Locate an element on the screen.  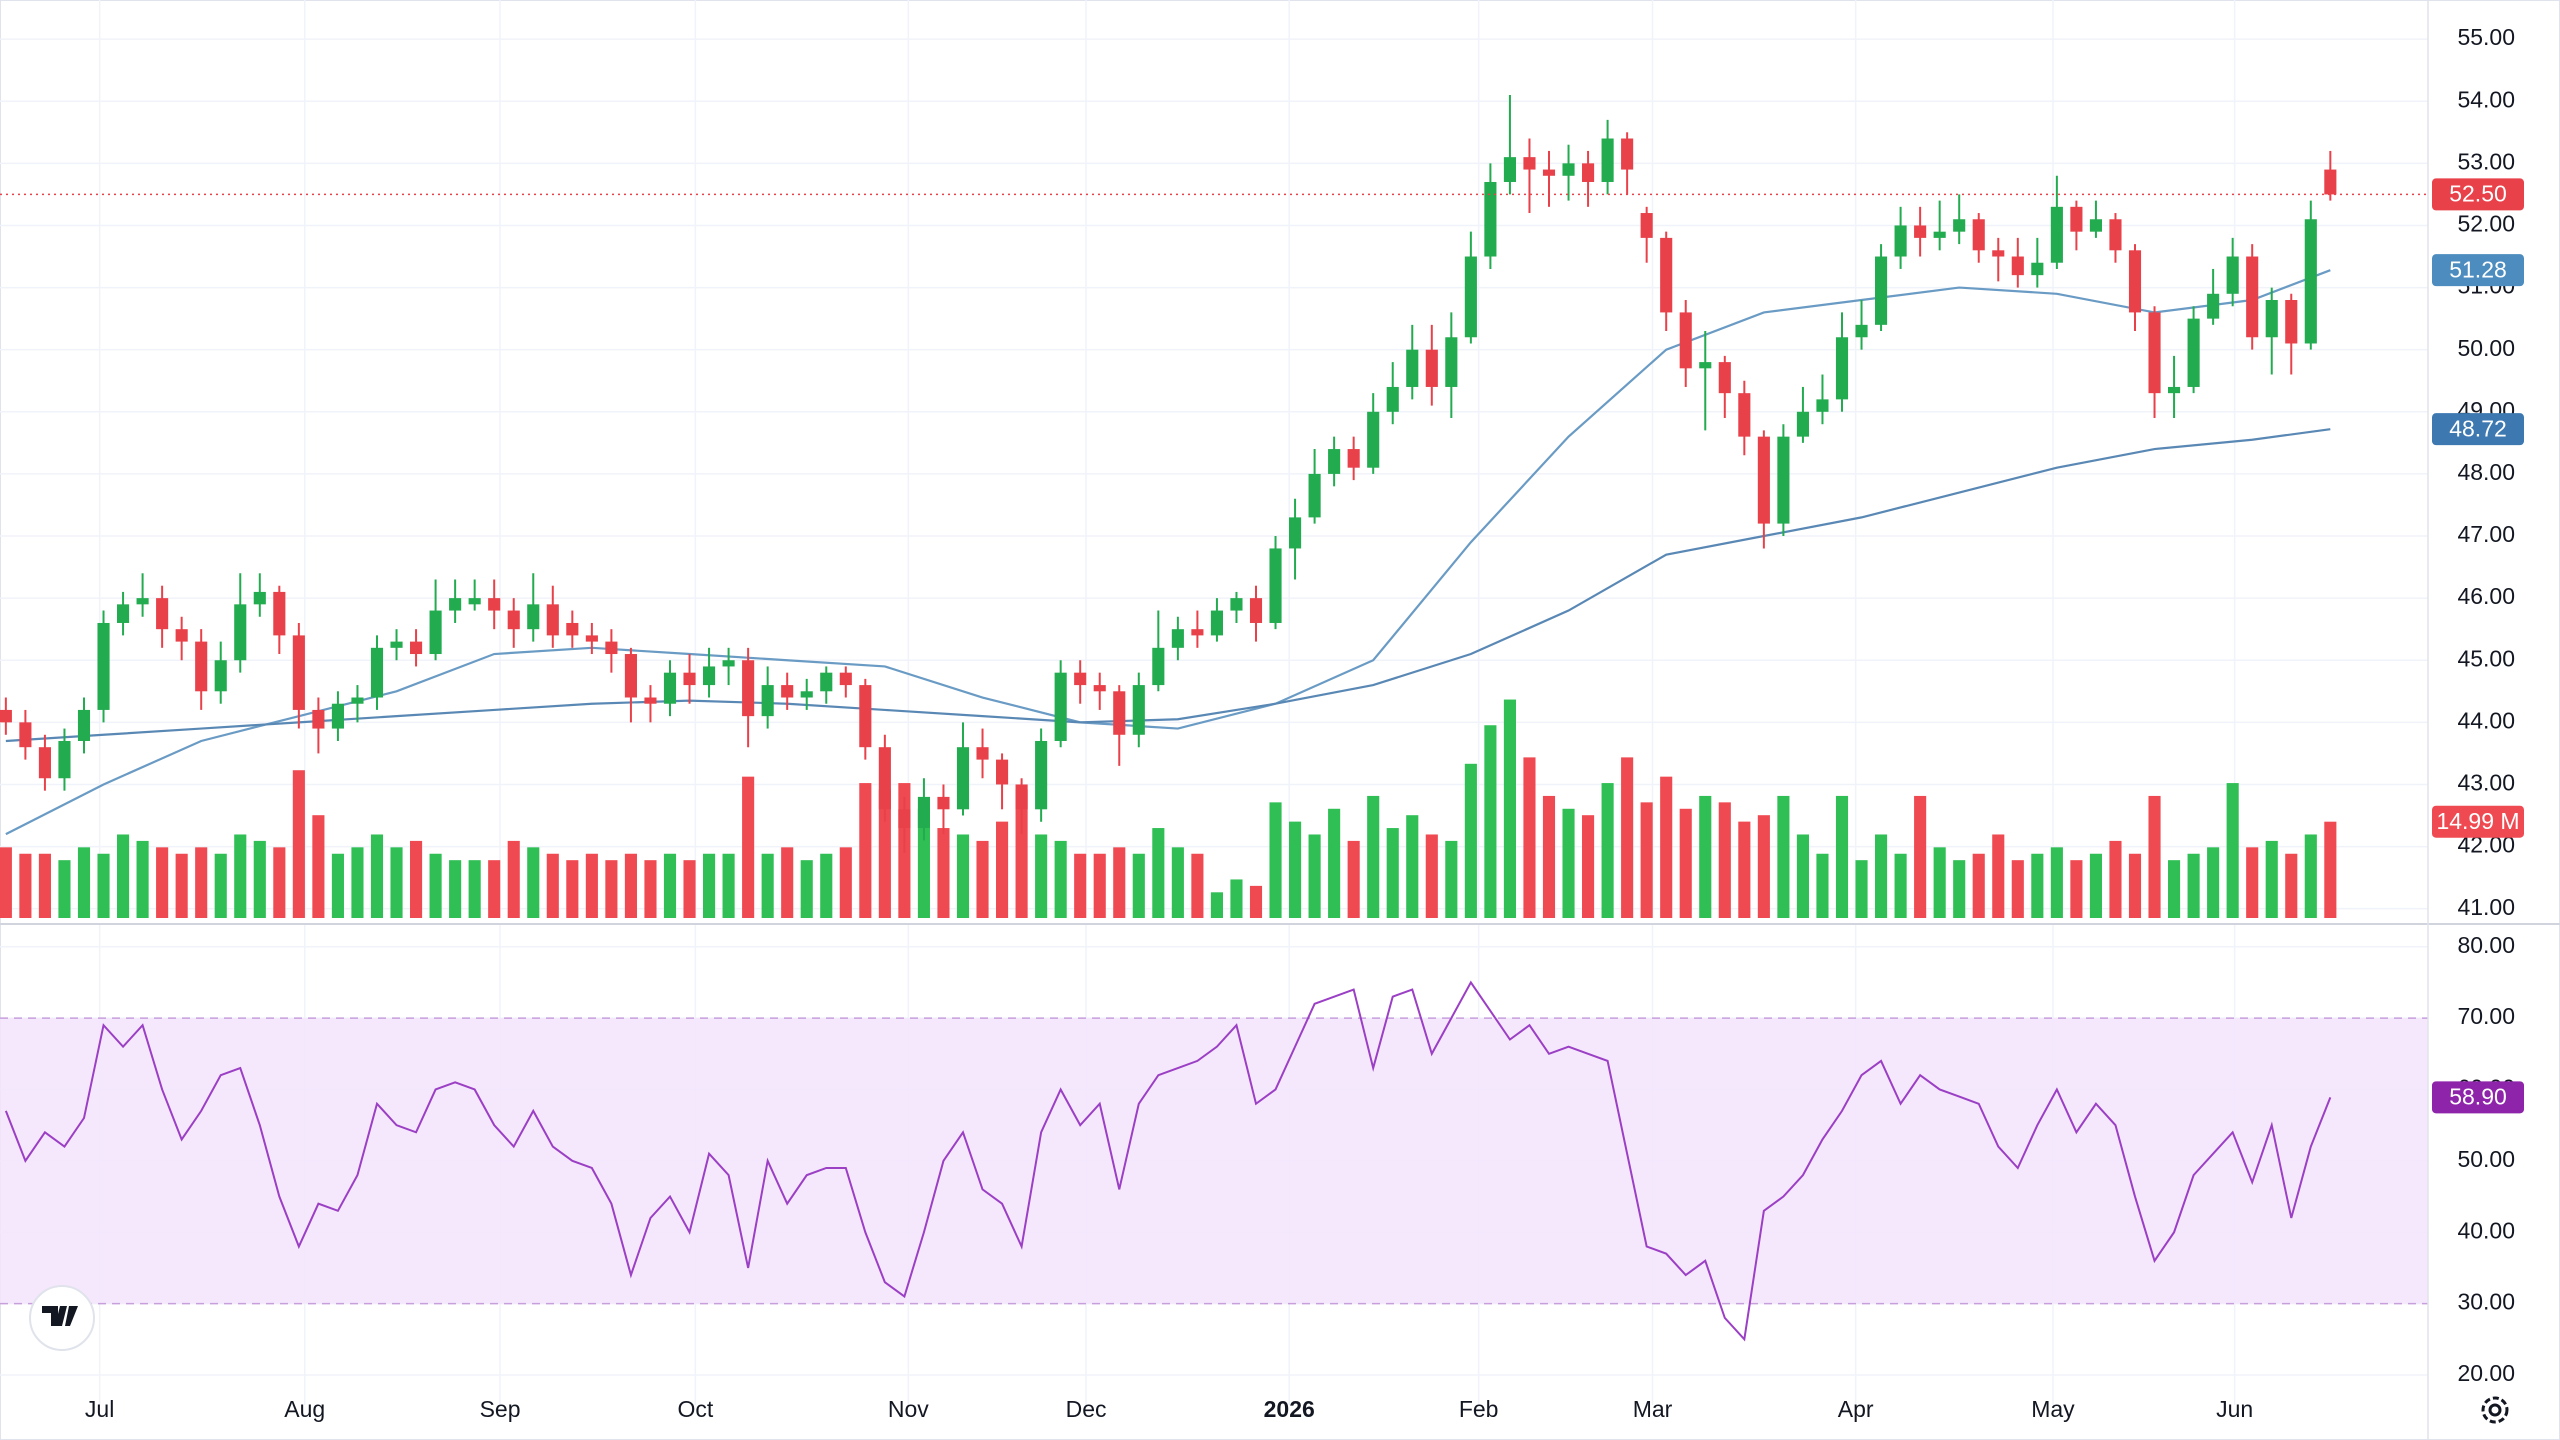
x-tick-label: Mar is located at coordinates (1653, 1409).